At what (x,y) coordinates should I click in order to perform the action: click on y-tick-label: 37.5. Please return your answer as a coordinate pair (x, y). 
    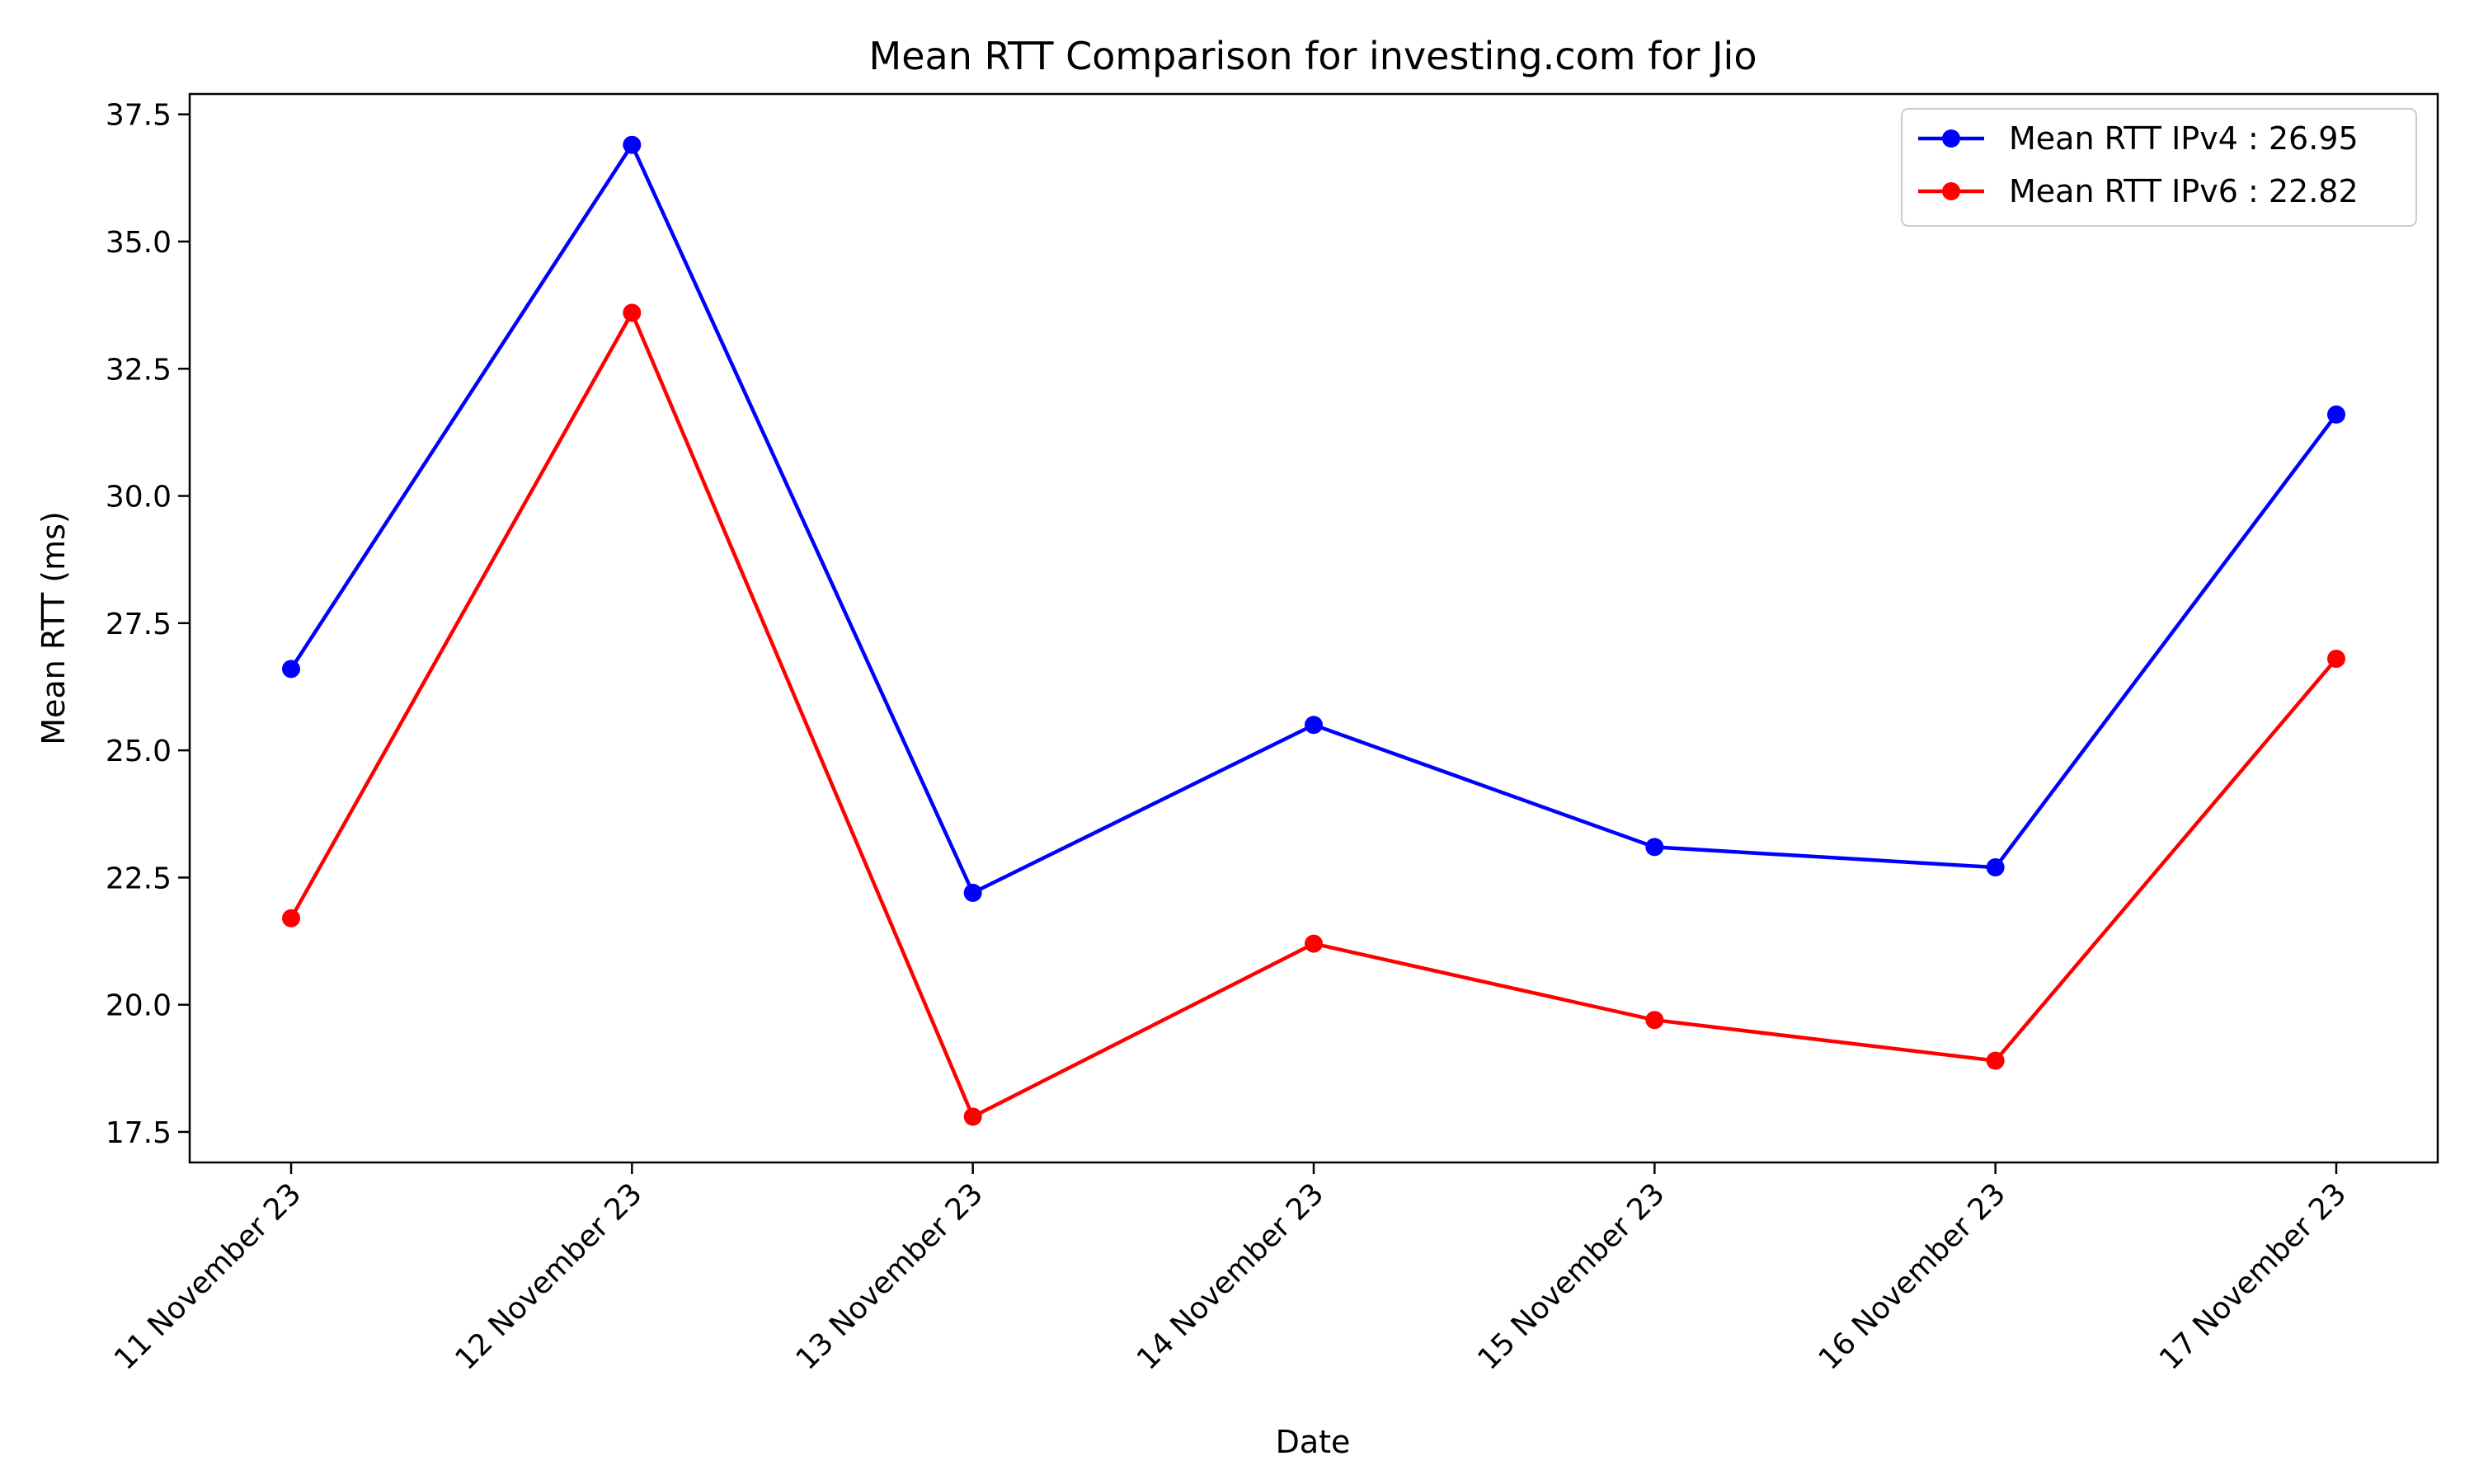
    Looking at the image, I should click on (139, 116).